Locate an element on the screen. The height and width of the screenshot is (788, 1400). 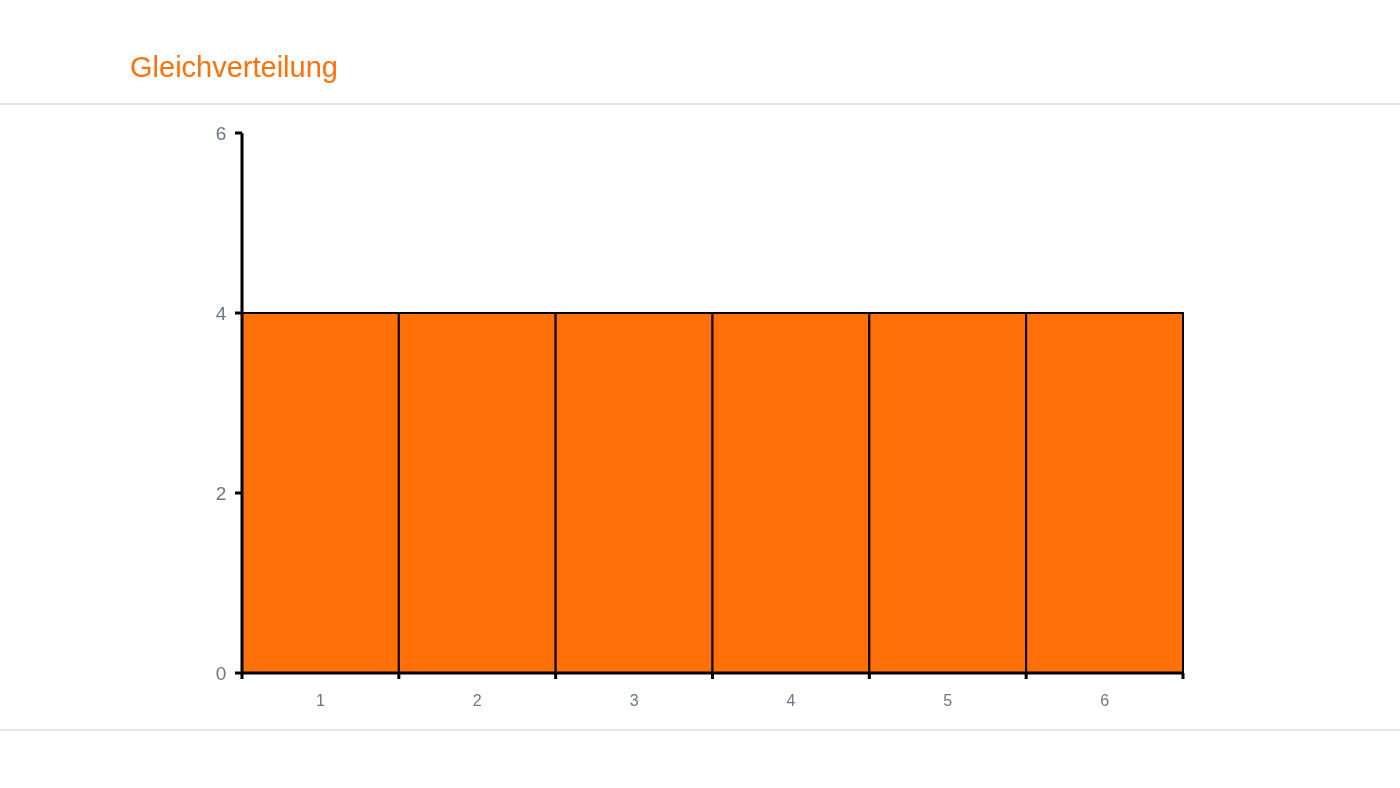
y-tick-label: 0 is located at coordinates (221, 673).